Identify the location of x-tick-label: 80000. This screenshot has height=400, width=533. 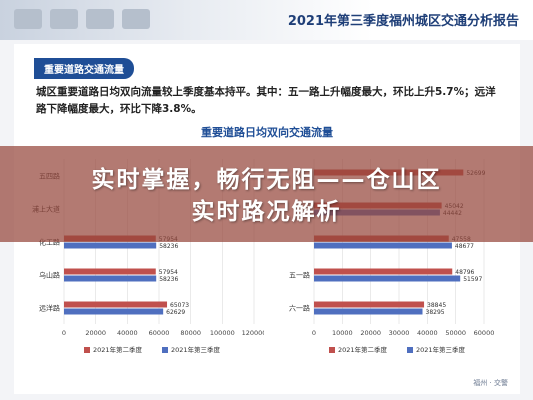
(190, 333).